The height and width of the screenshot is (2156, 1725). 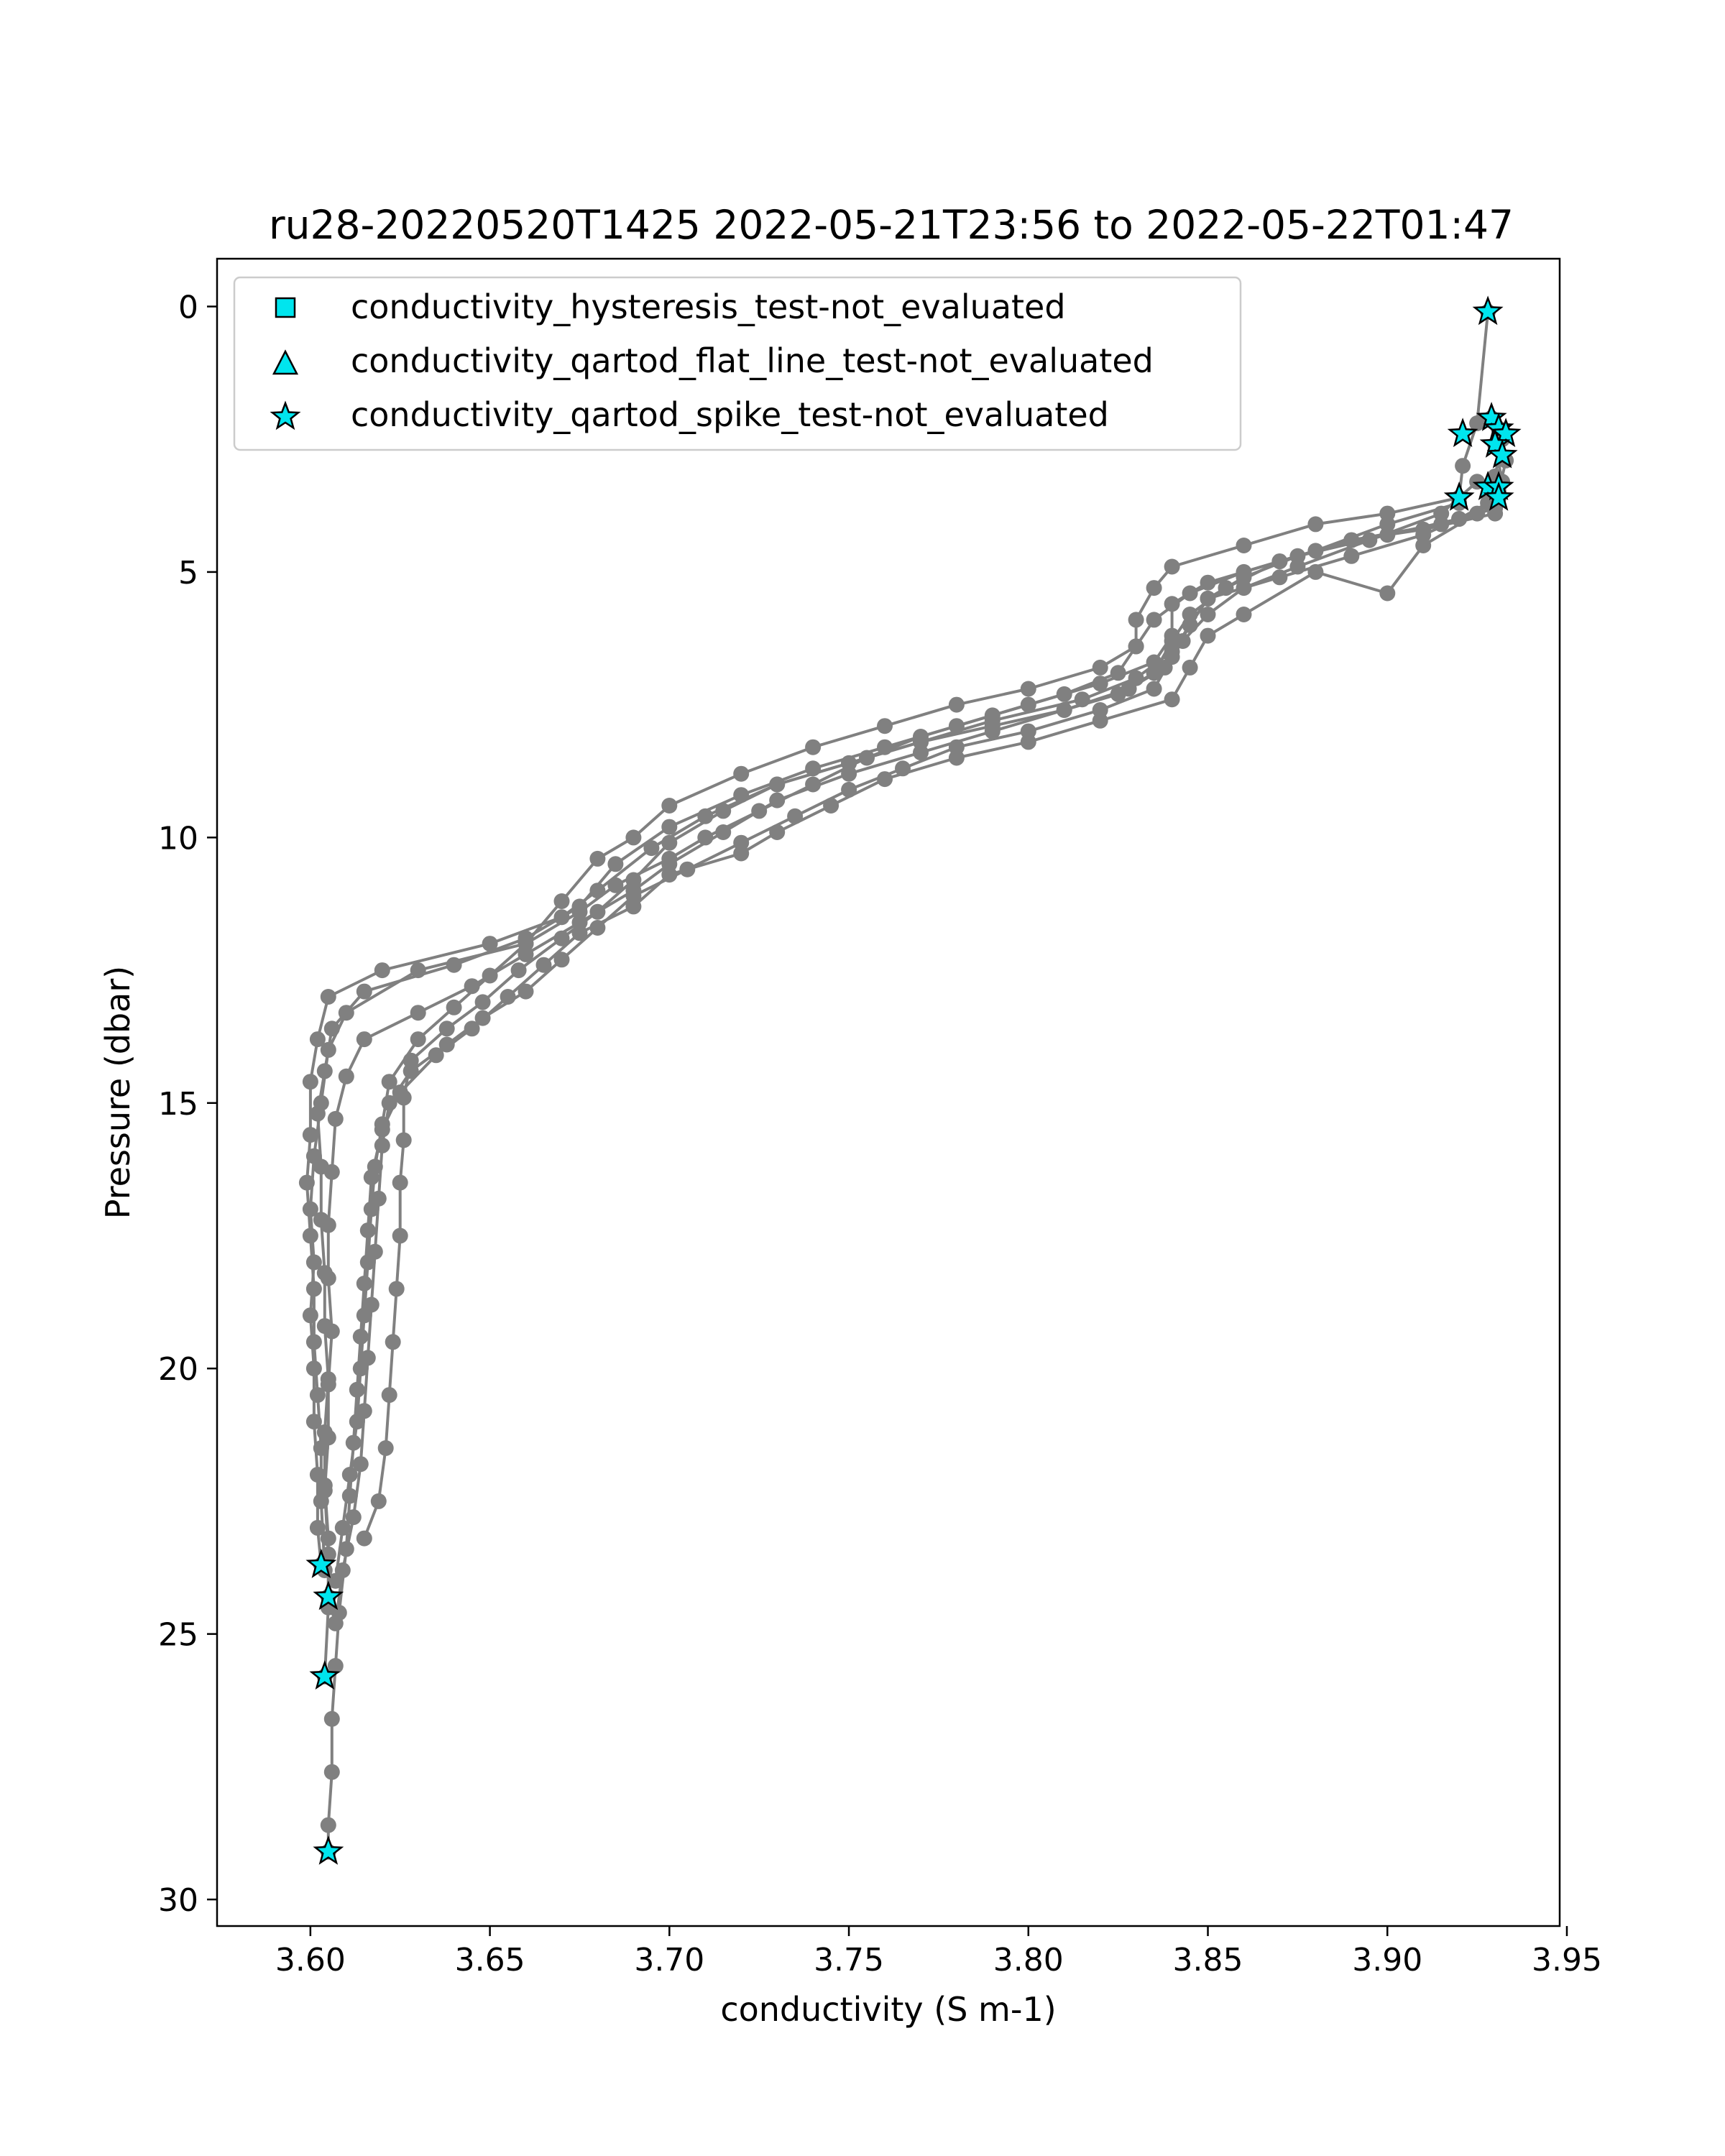 What do you see at coordinates (849, 1960) in the screenshot?
I see `x-tick-label: 3.75` at bounding box center [849, 1960].